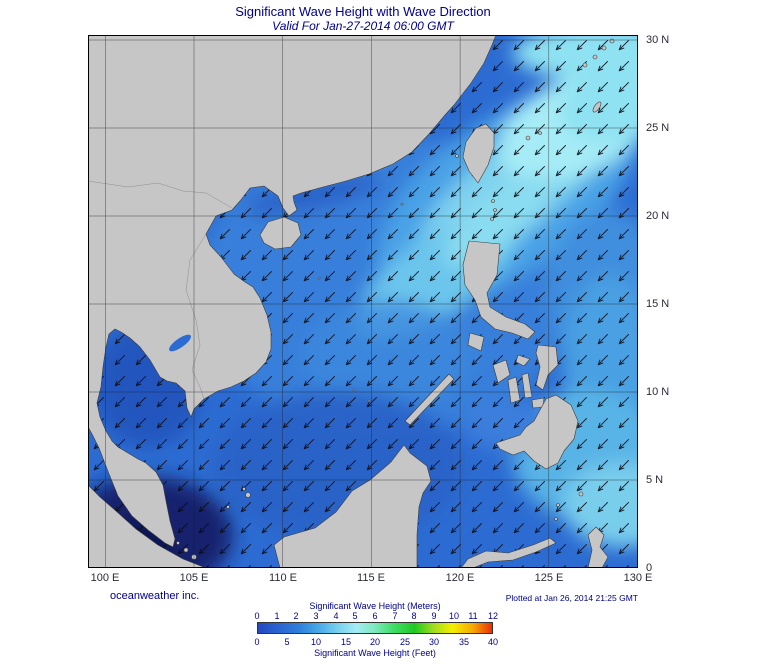 The image size is (775, 665). Describe the element at coordinates (375, 628) in the screenshot. I see `legend-colorbar` at that location.